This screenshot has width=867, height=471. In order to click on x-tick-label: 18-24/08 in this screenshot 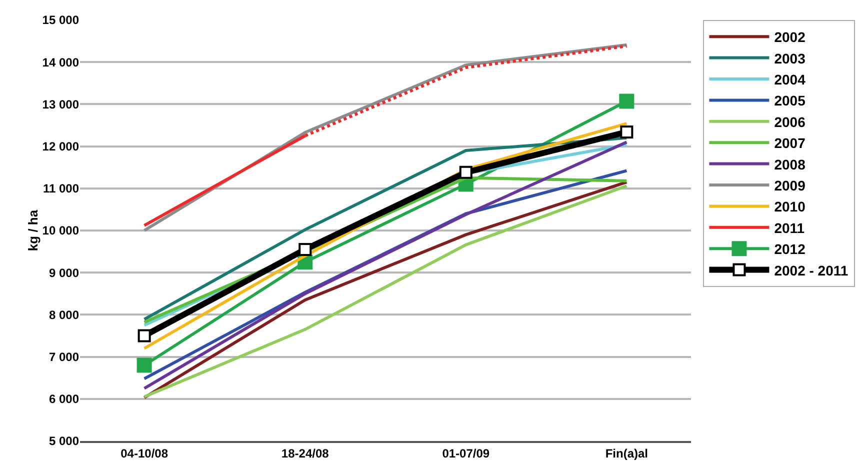, I will do `click(305, 453)`.